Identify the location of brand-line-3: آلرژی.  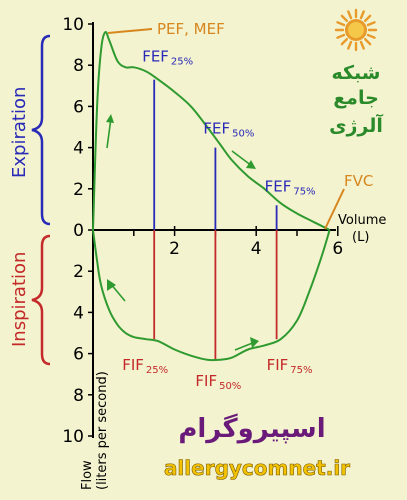
(356, 125).